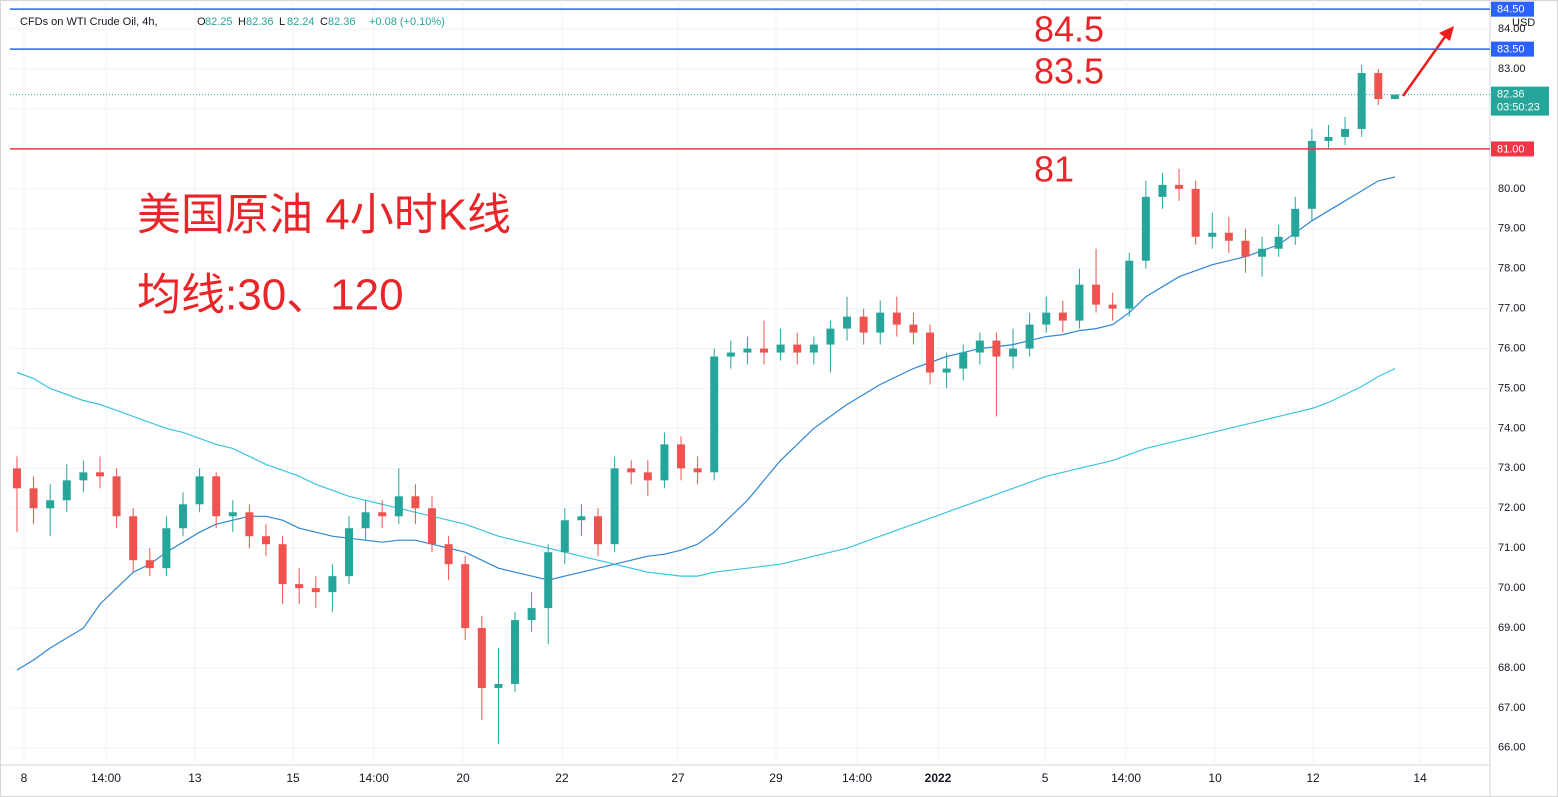 The height and width of the screenshot is (797, 1558). What do you see at coordinates (1512, 468) in the screenshot?
I see `y-tick-label: 73.00` at bounding box center [1512, 468].